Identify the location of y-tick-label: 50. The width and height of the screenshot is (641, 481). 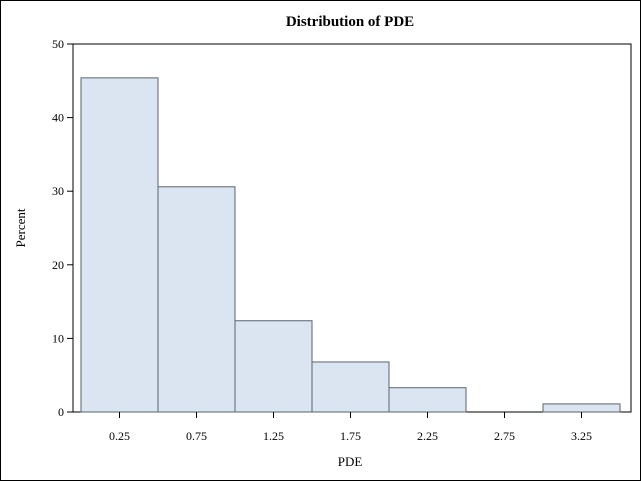
(58, 44).